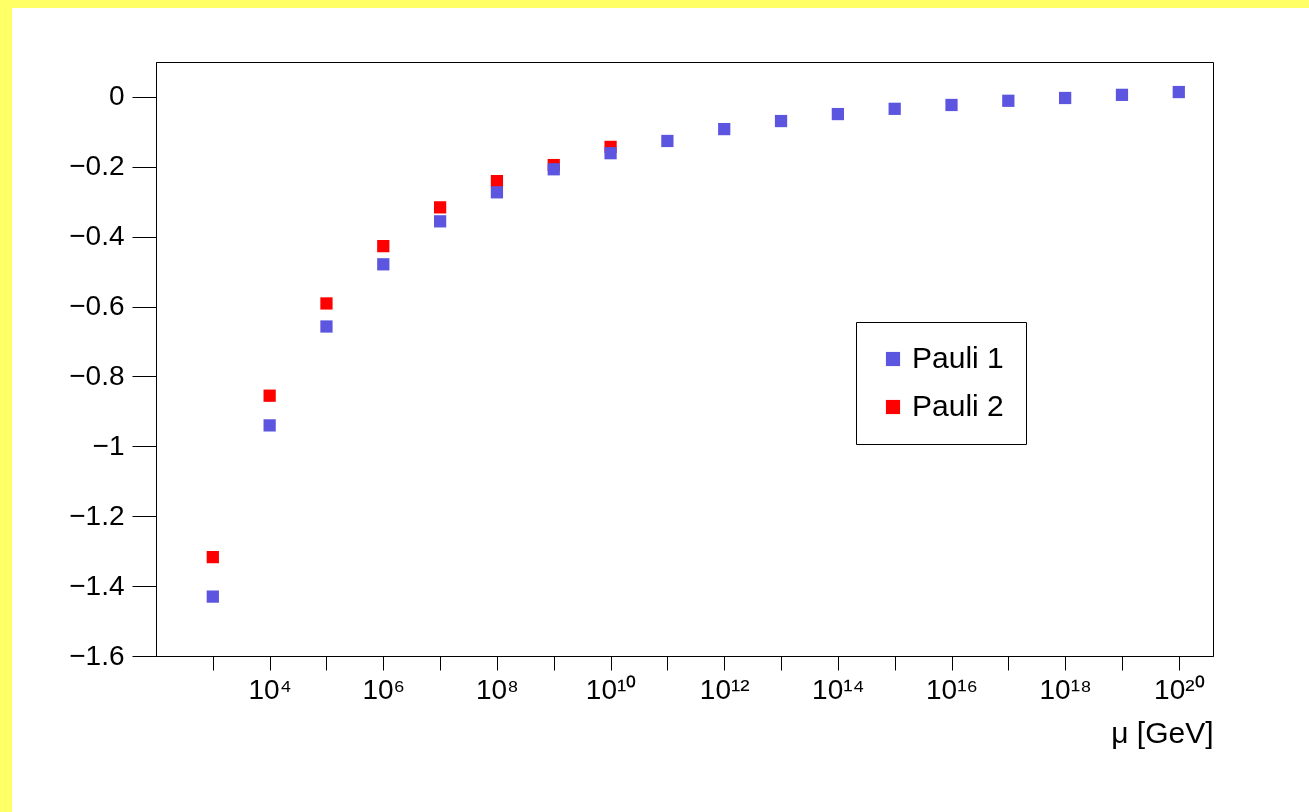 The height and width of the screenshot is (812, 1309). I want to click on x-tick-label: 10¹⁴, so click(838, 689).